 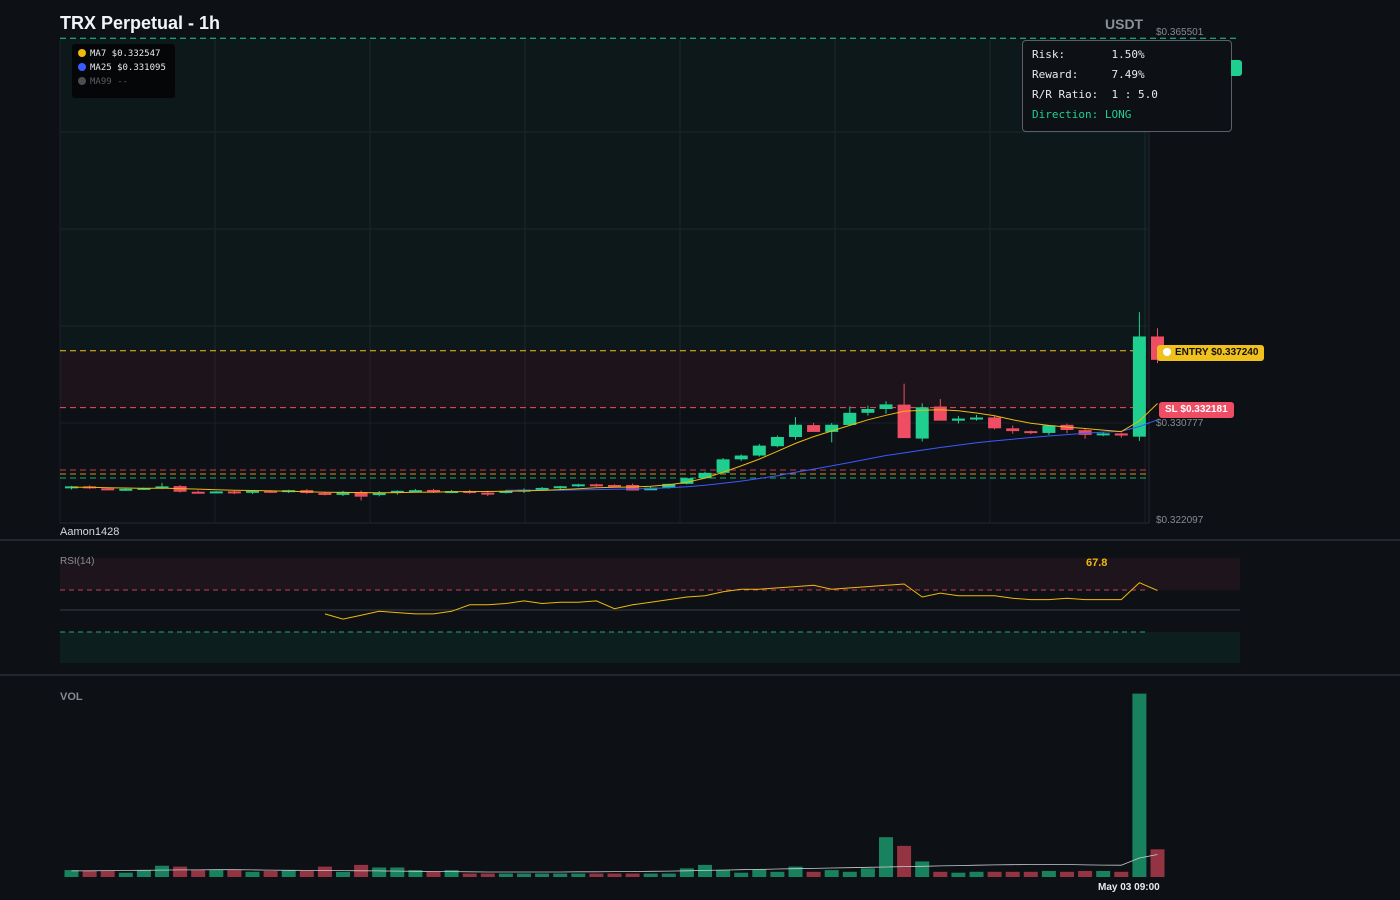 What do you see at coordinates (1180, 32) in the screenshot?
I see `price-axis-top: $0.365501` at bounding box center [1180, 32].